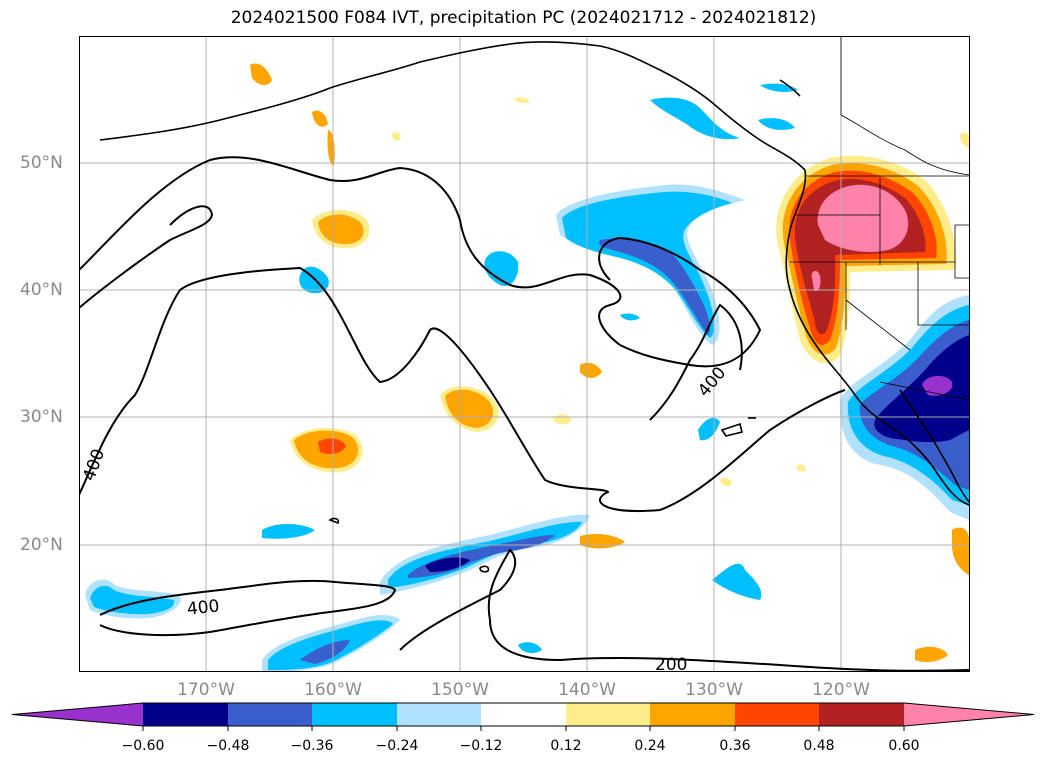 This screenshot has width=1047, height=765. Describe the element at coordinates (671, 665) in the screenshot. I see `contour-label: 200` at that location.